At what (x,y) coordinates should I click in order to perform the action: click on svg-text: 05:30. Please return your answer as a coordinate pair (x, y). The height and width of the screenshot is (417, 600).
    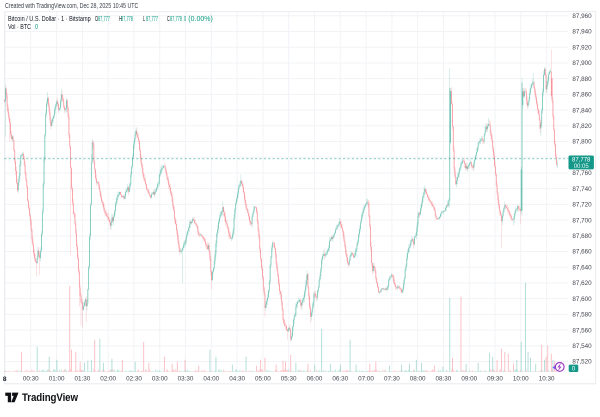
    Looking at the image, I should click on (289, 379).